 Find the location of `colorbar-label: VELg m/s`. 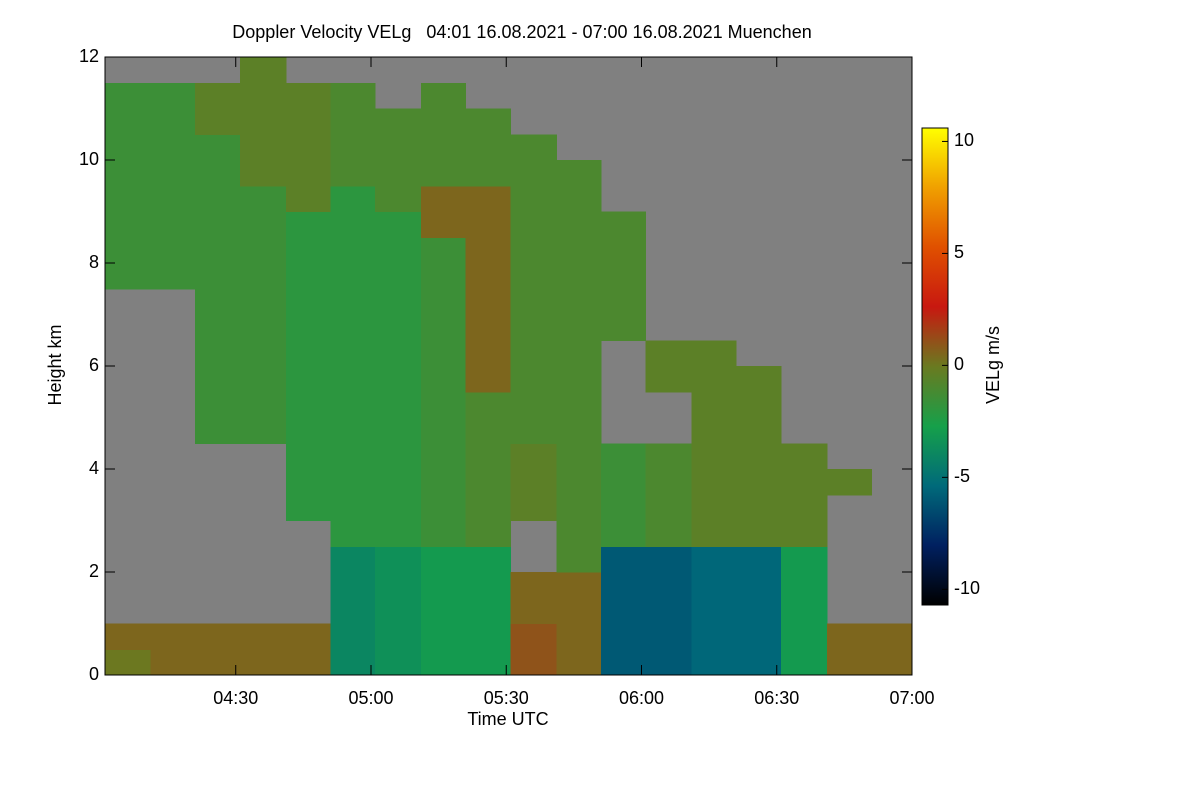

colorbar-label: VELg m/s is located at coordinates (993, 365).